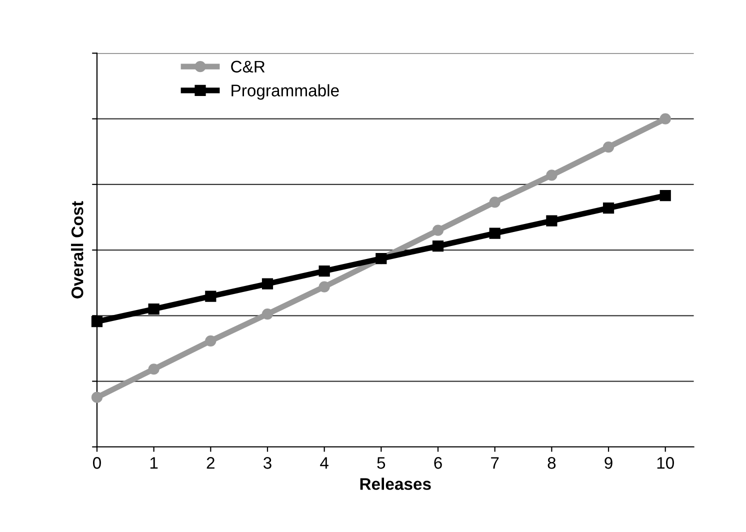  What do you see at coordinates (665, 463) in the screenshot?
I see `x-tick-label: 10` at bounding box center [665, 463].